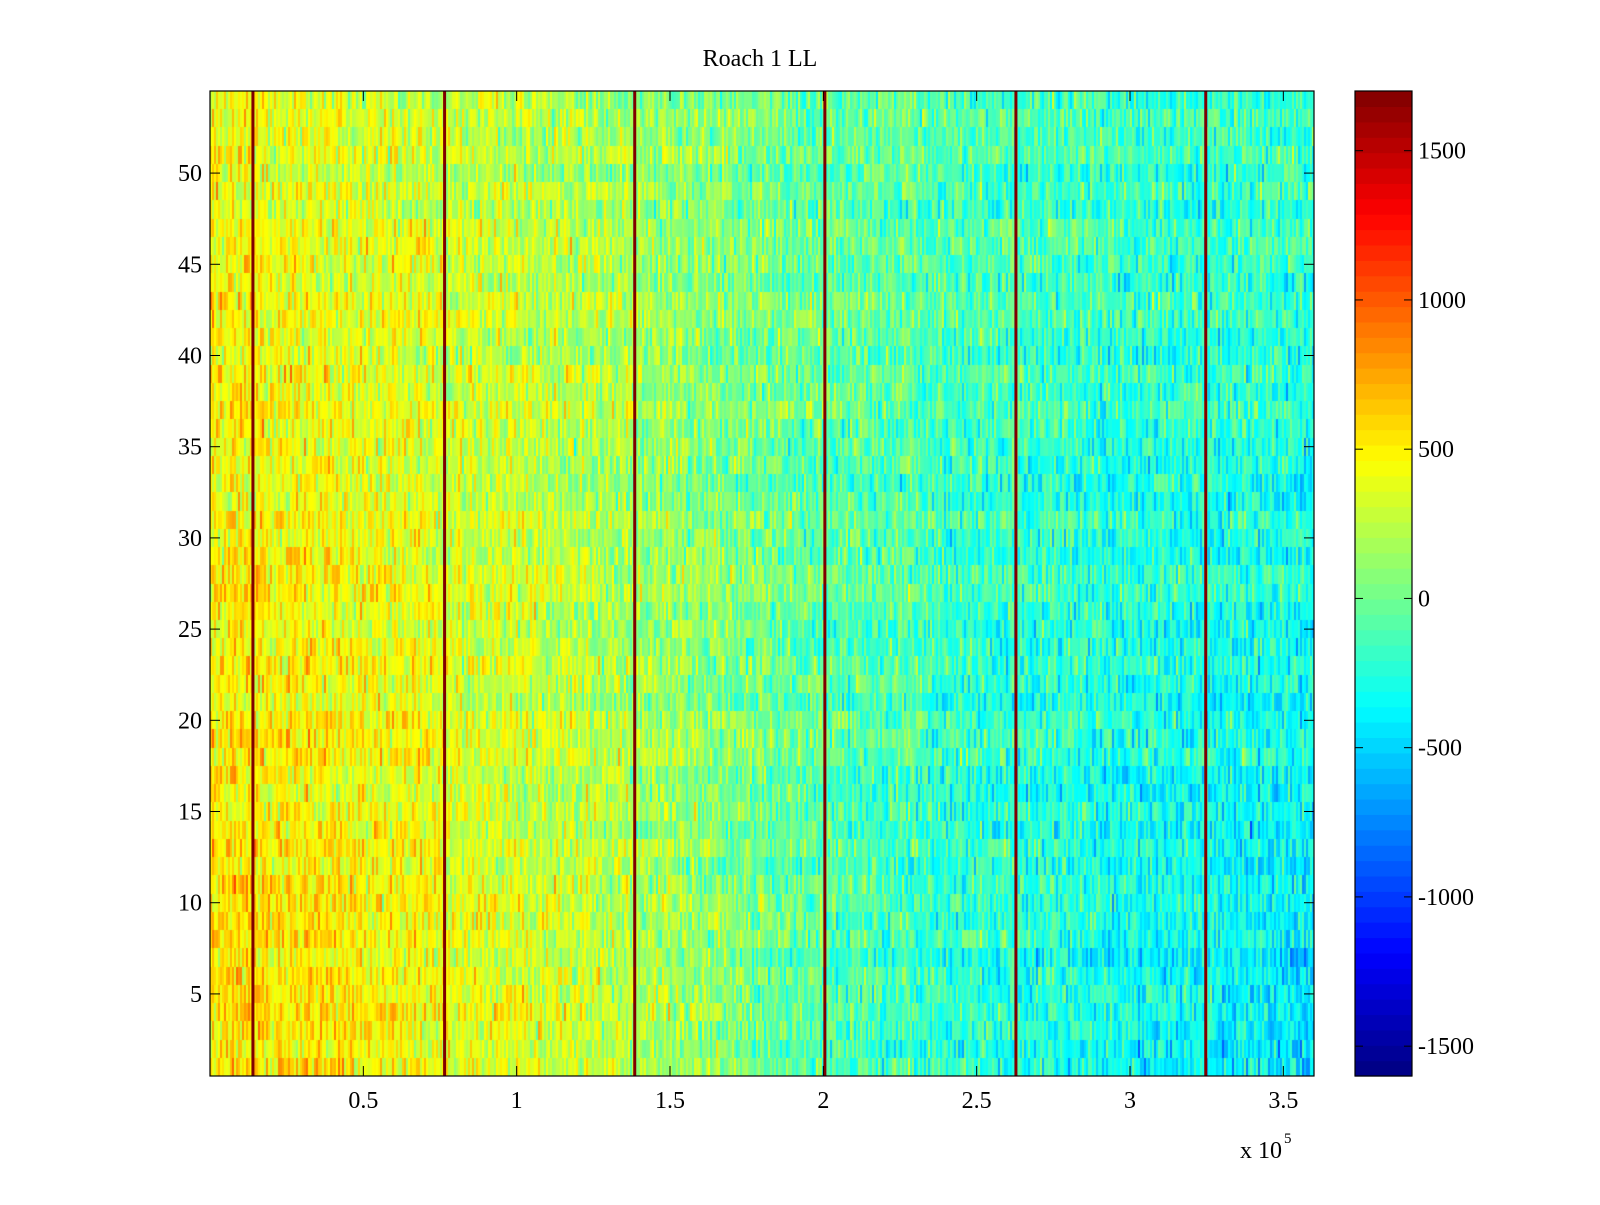 This screenshot has height=1205, width=1600. Describe the element at coordinates (363, 1101) in the screenshot. I see `x-tick-label: 0.5` at that location.